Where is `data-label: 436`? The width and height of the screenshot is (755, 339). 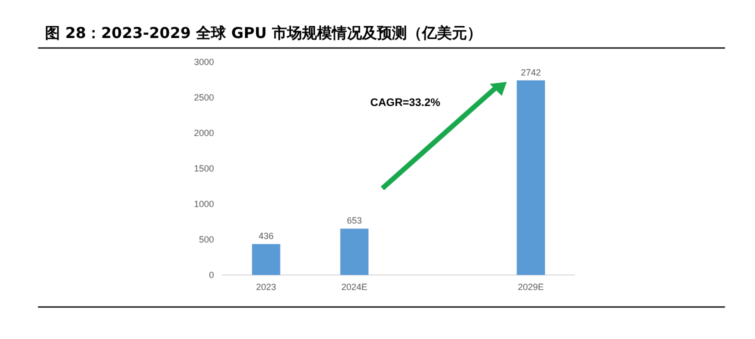 data-label: 436 is located at coordinates (266, 236).